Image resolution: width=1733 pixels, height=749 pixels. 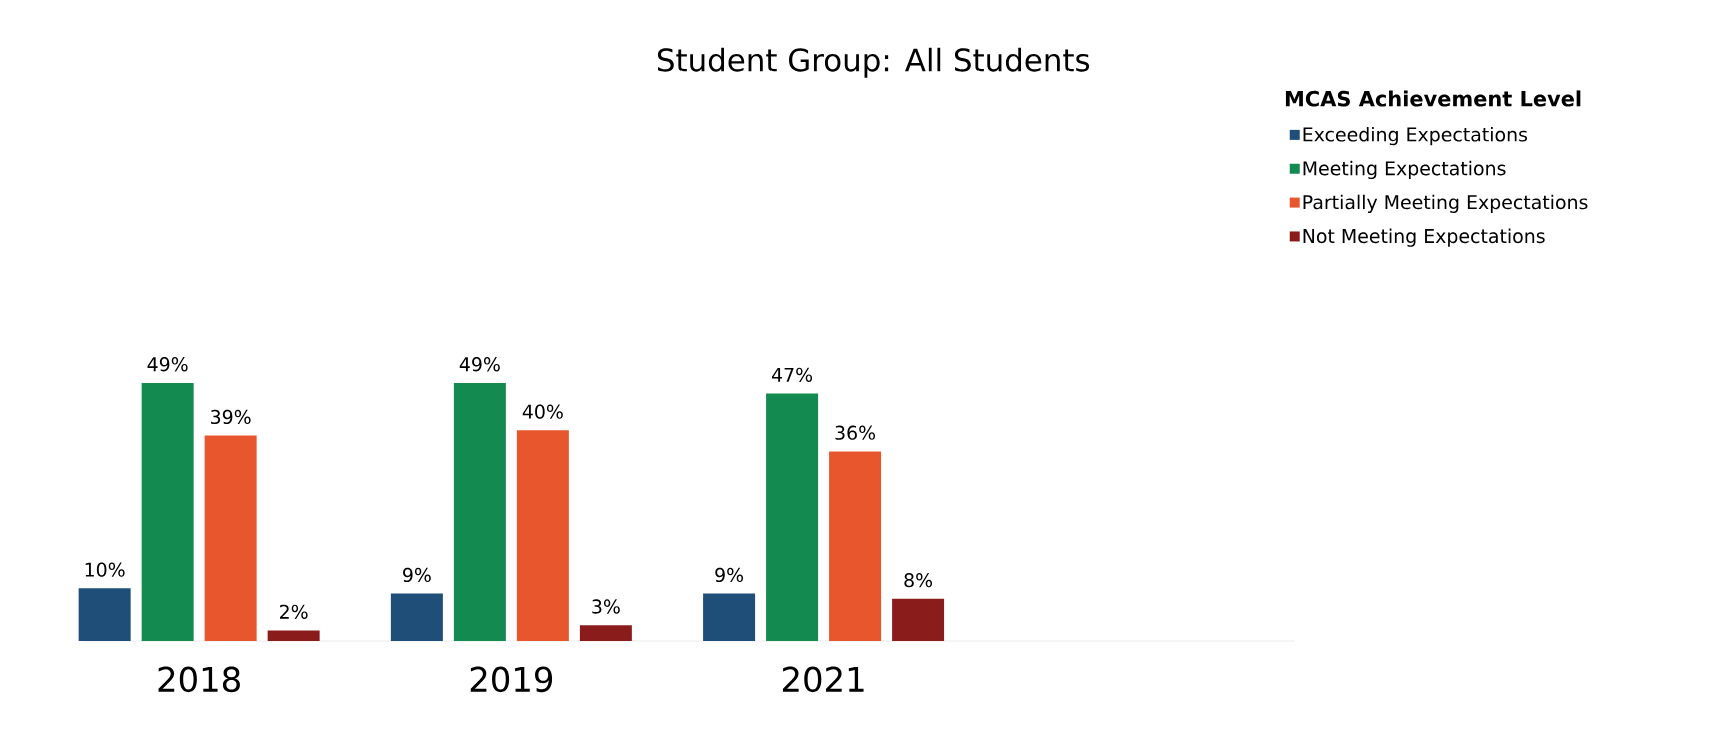 I want to click on legend-label: Not Meeting Expectations, so click(x=1424, y=237).